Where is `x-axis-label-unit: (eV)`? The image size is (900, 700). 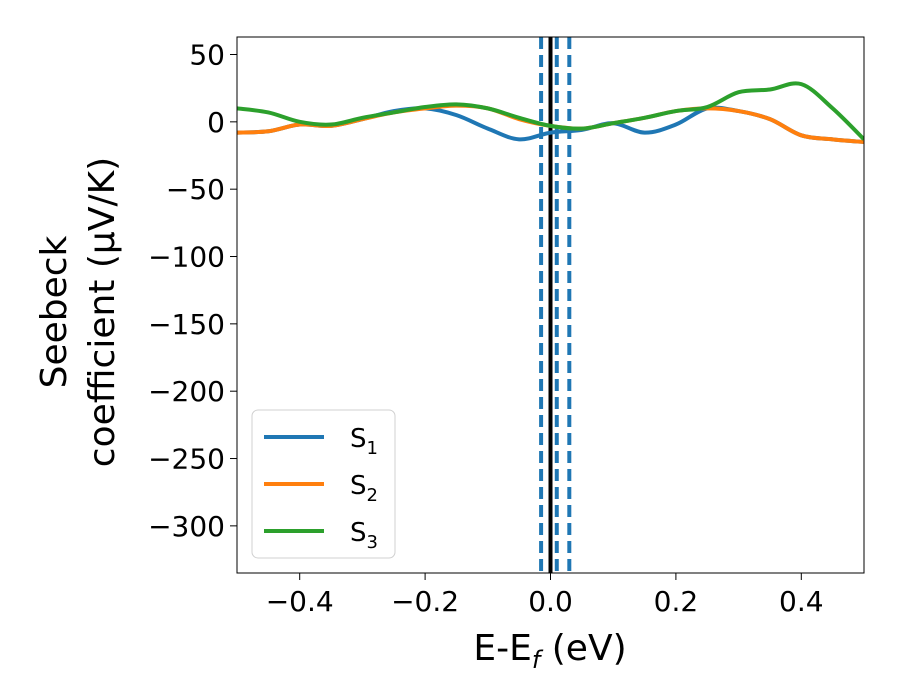 x-axis-label-unit: (eV) is located at coordinates (583, 648).